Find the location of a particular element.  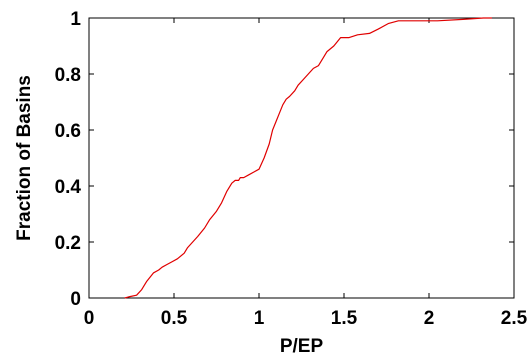

y-tick-label: 1 is located at coordinates (75, 19).